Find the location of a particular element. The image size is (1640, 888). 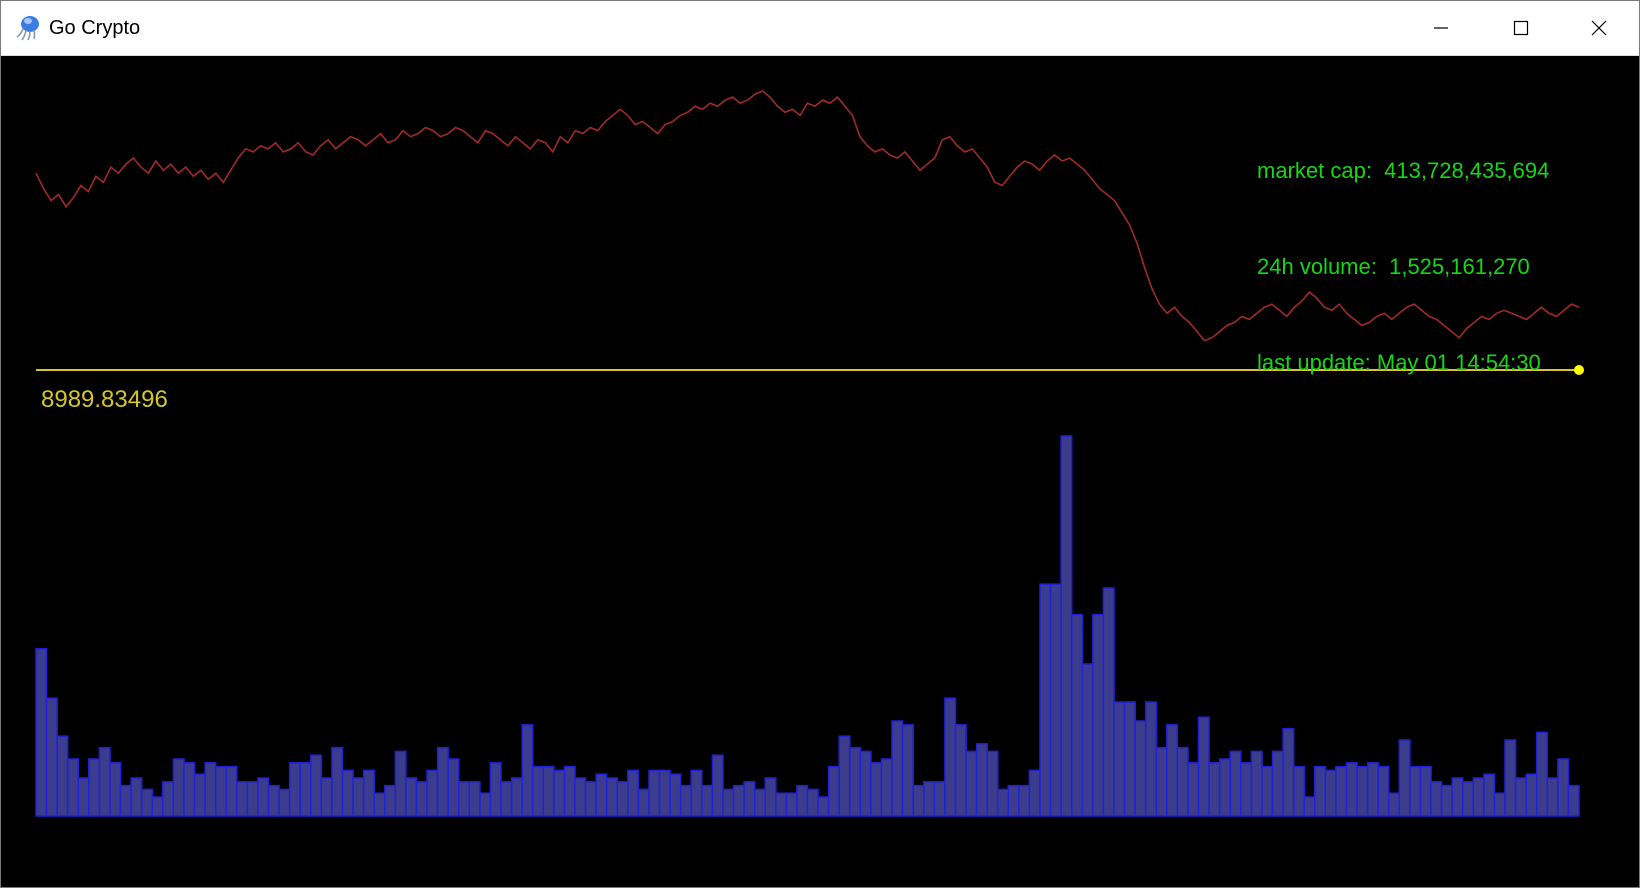

volume-row: 24h volume: 1,525,161,270 is located at coordinates (1403, 267).